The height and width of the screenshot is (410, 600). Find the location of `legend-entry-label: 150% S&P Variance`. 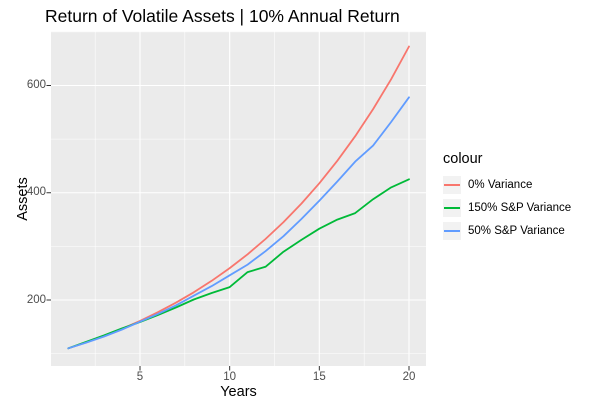

legend-entry-label: 150% S&P Variance is located at coordinates (520, 208).